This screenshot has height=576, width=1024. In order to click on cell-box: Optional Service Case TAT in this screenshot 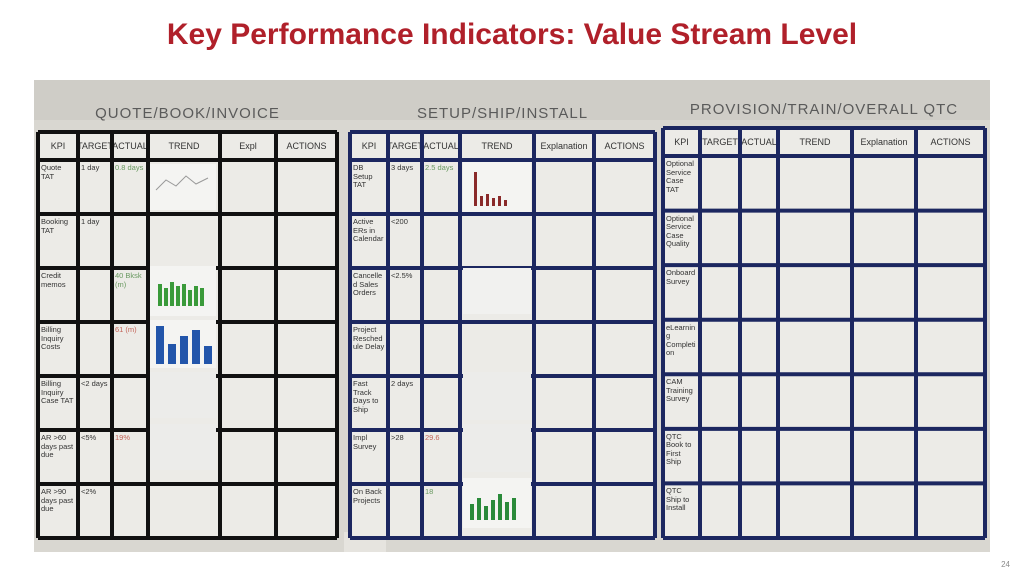, I will do `click(680, 176)`.